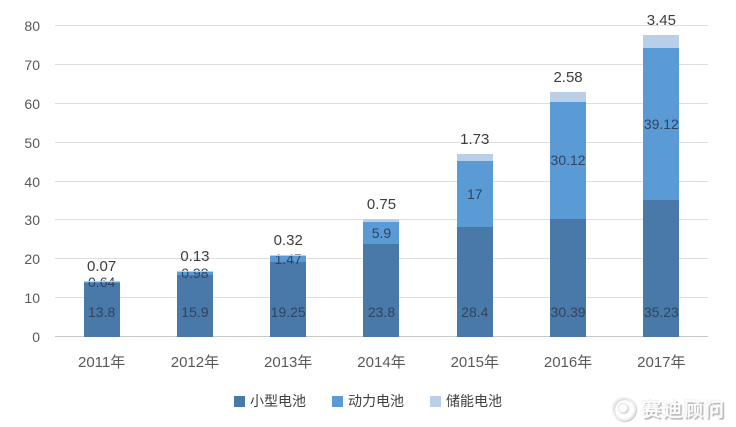  Describe the element at coordinates (102, 362) in the screenshot. I see `x-axis-label: 2011年` at that location.